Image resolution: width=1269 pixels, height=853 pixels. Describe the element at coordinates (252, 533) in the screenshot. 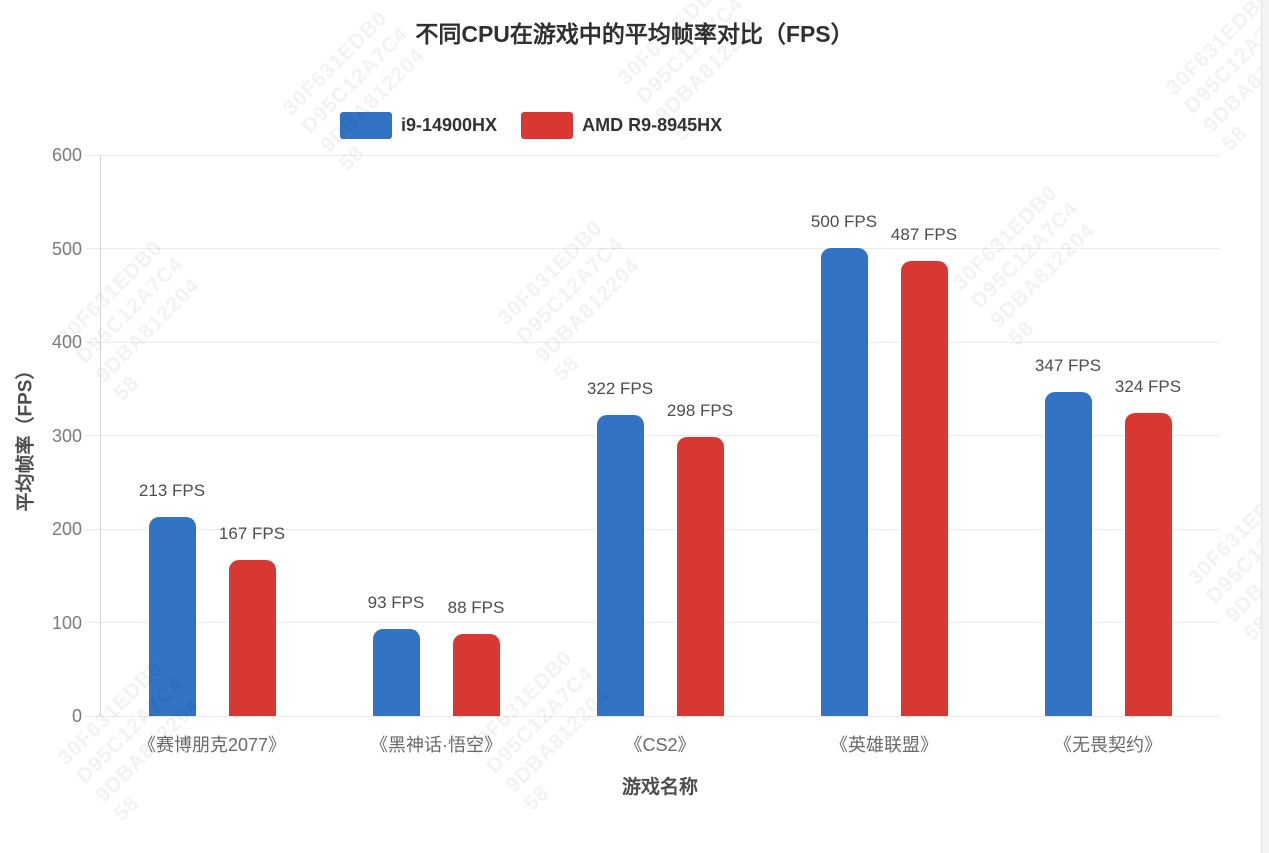

I see `bar-value-label: 167 FPS` at that location.